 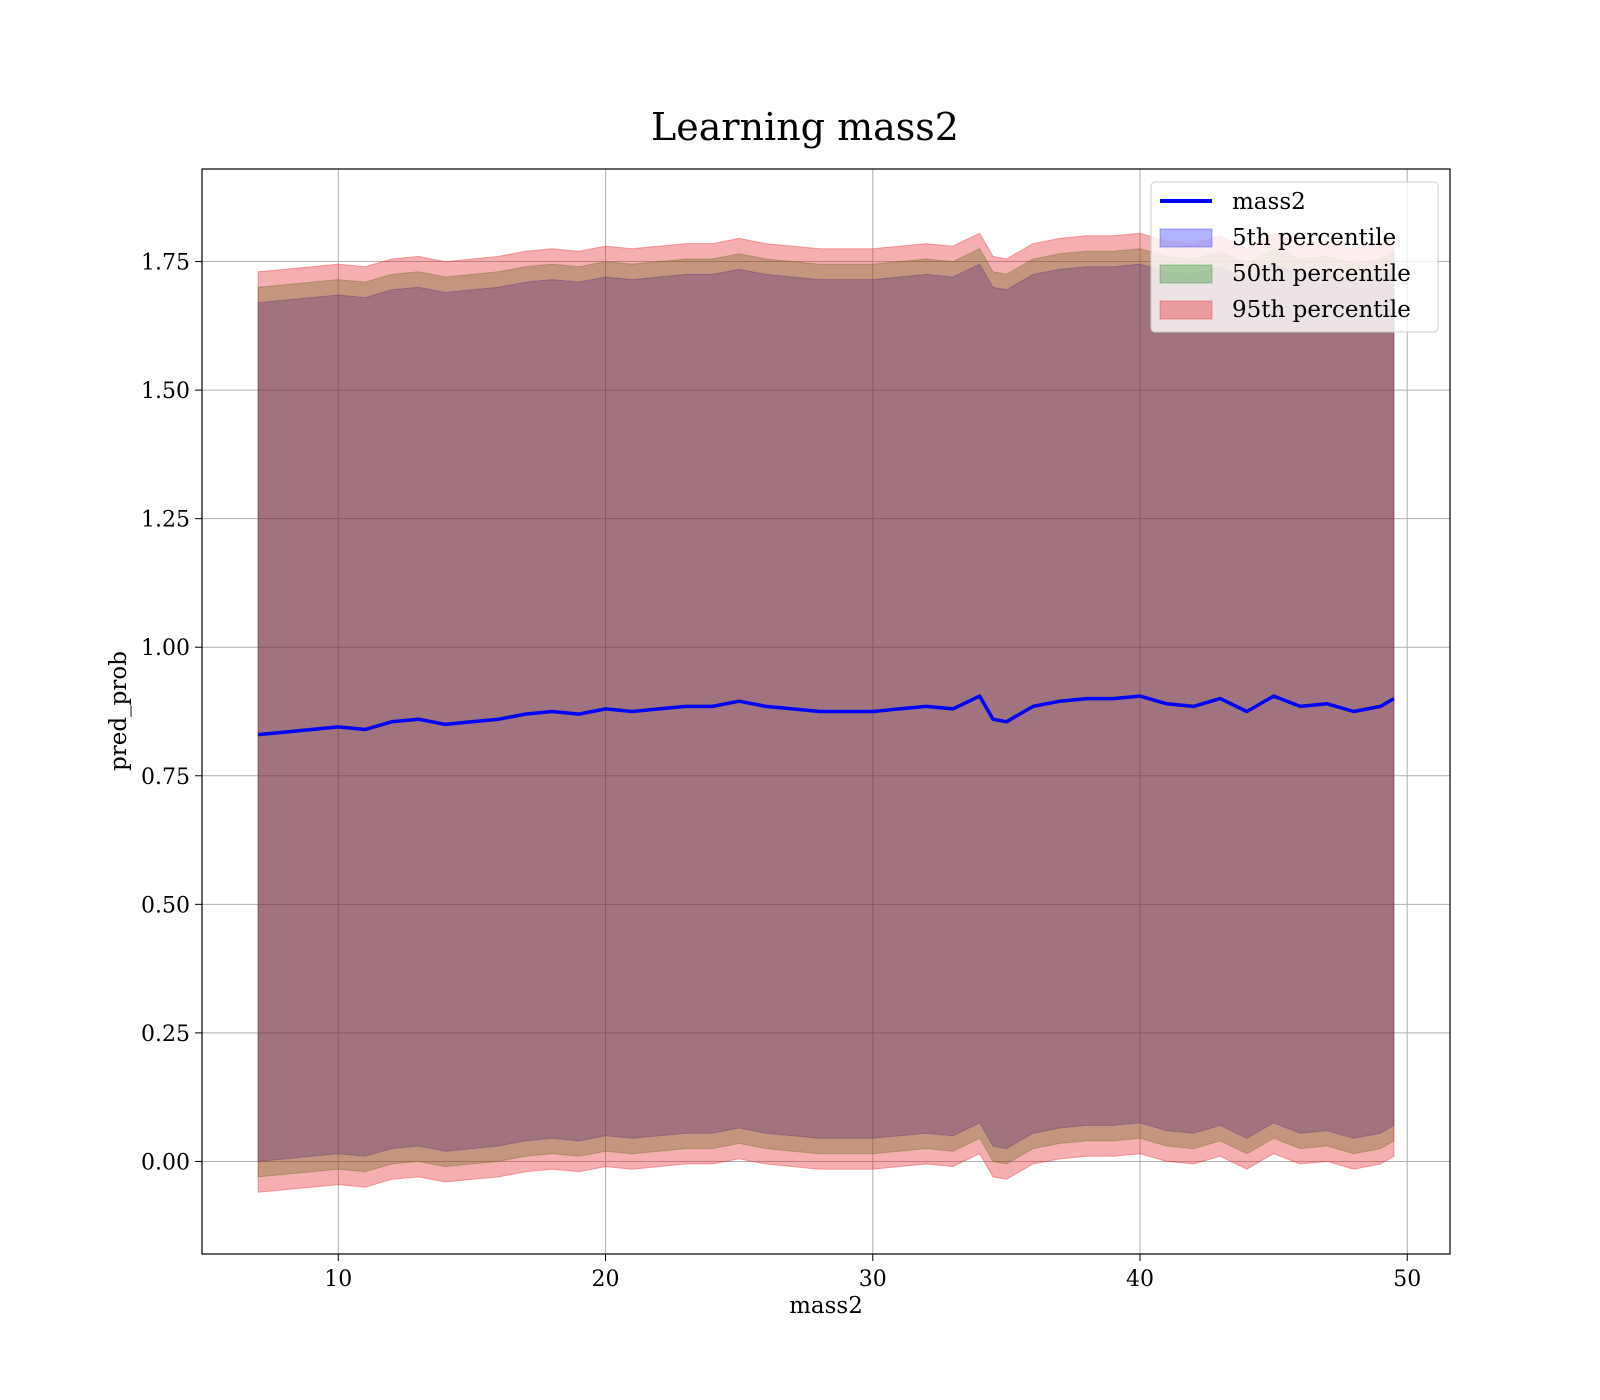 I want to click on y-tick-label: 1.75, so click(x=165, y=263).